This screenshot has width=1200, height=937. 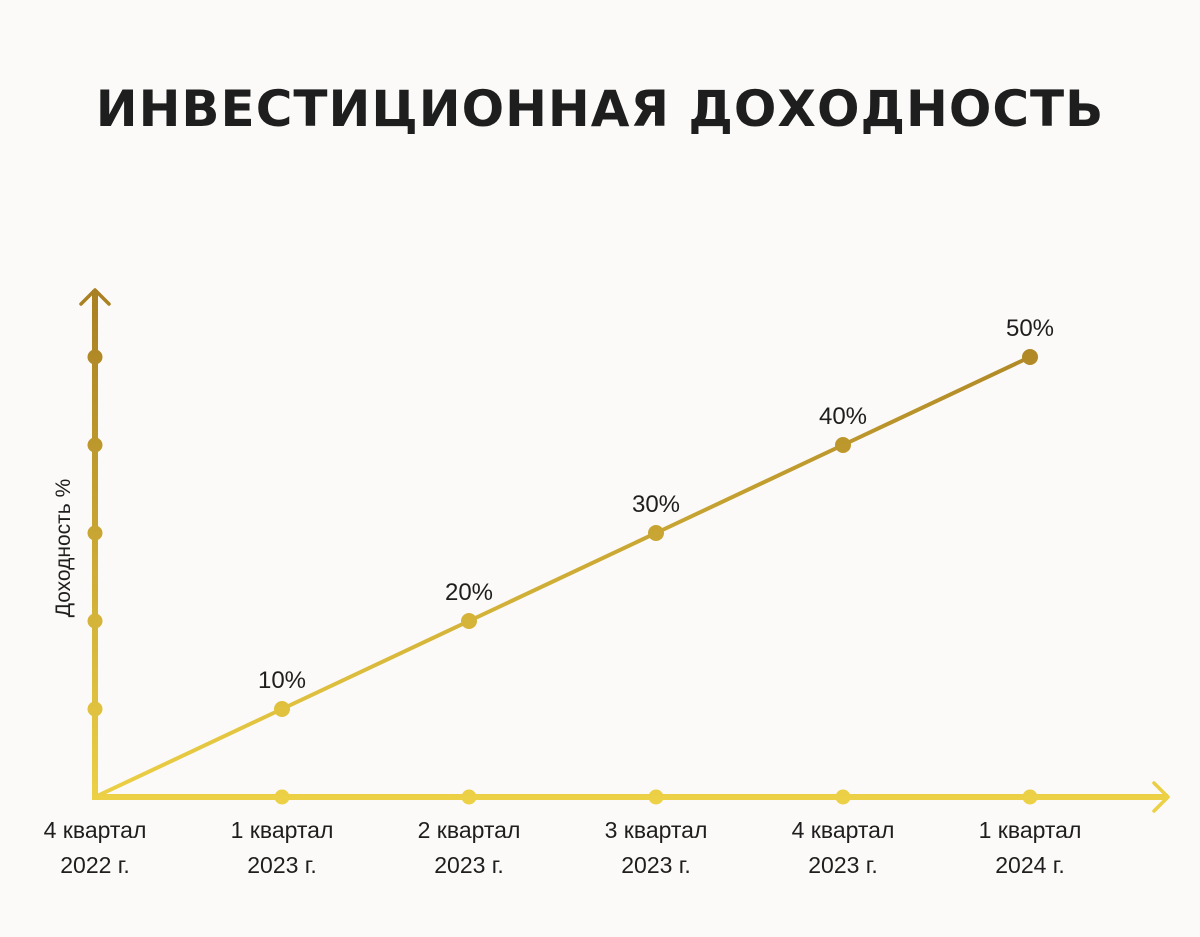 I want to click on chart-title: ИНВЕСТИЦИОННАЯ ДОХОДНОСТЬ, so click(x=600, y=109).